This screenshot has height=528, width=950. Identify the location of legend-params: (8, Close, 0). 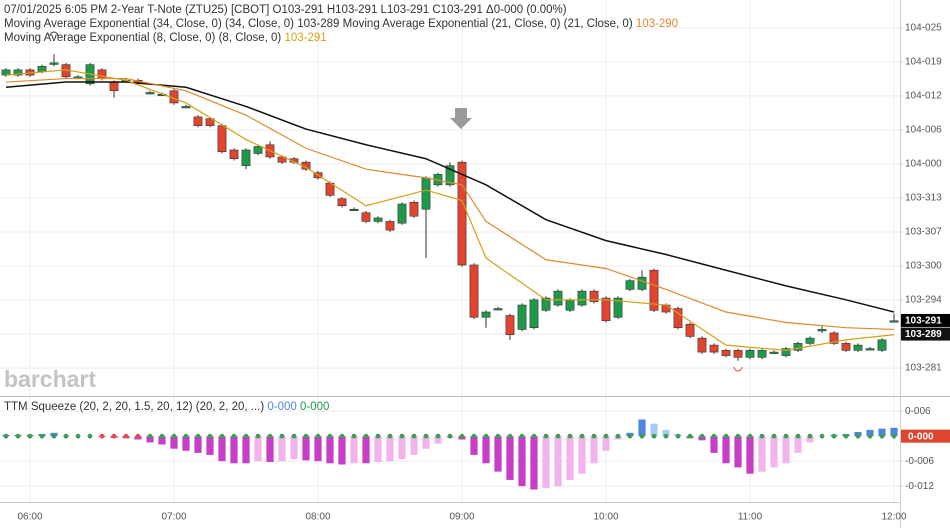
(250, 38).